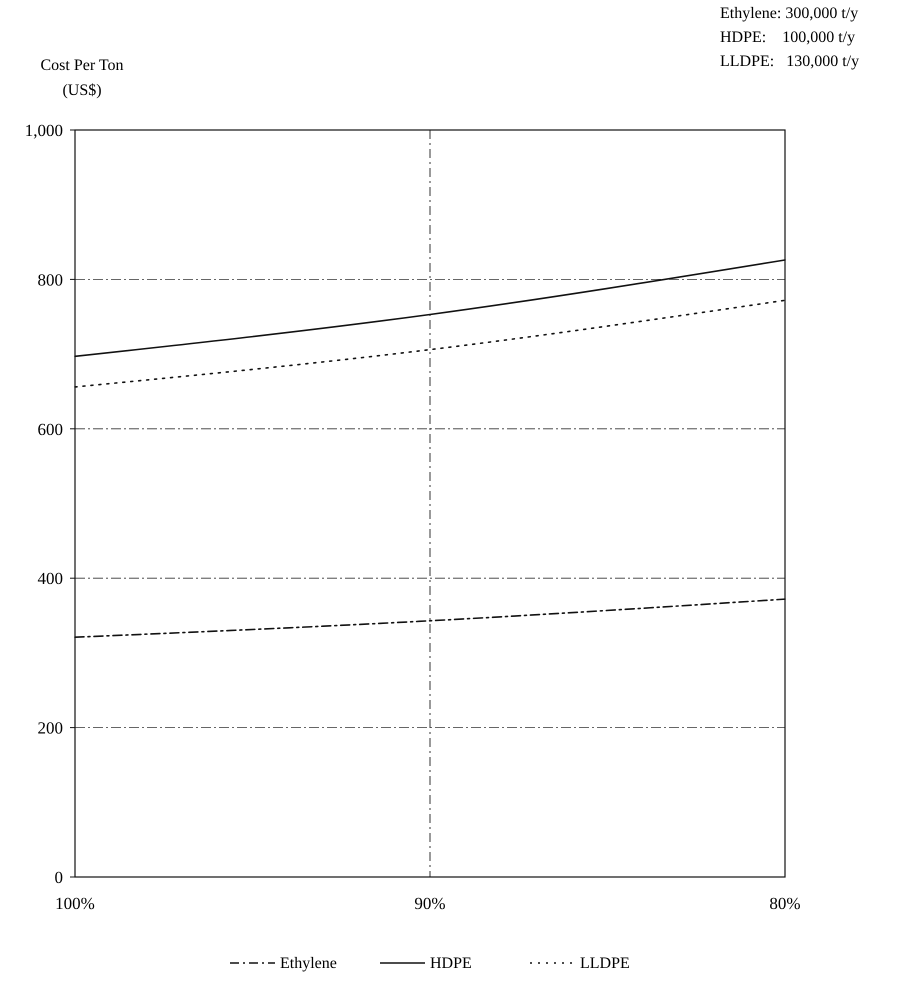 The image size is (913, 992). What do you see at coordinates (785, 903) in the screenshot?
I see `x-tick-label: 80%` at bounding box center [785, 903].